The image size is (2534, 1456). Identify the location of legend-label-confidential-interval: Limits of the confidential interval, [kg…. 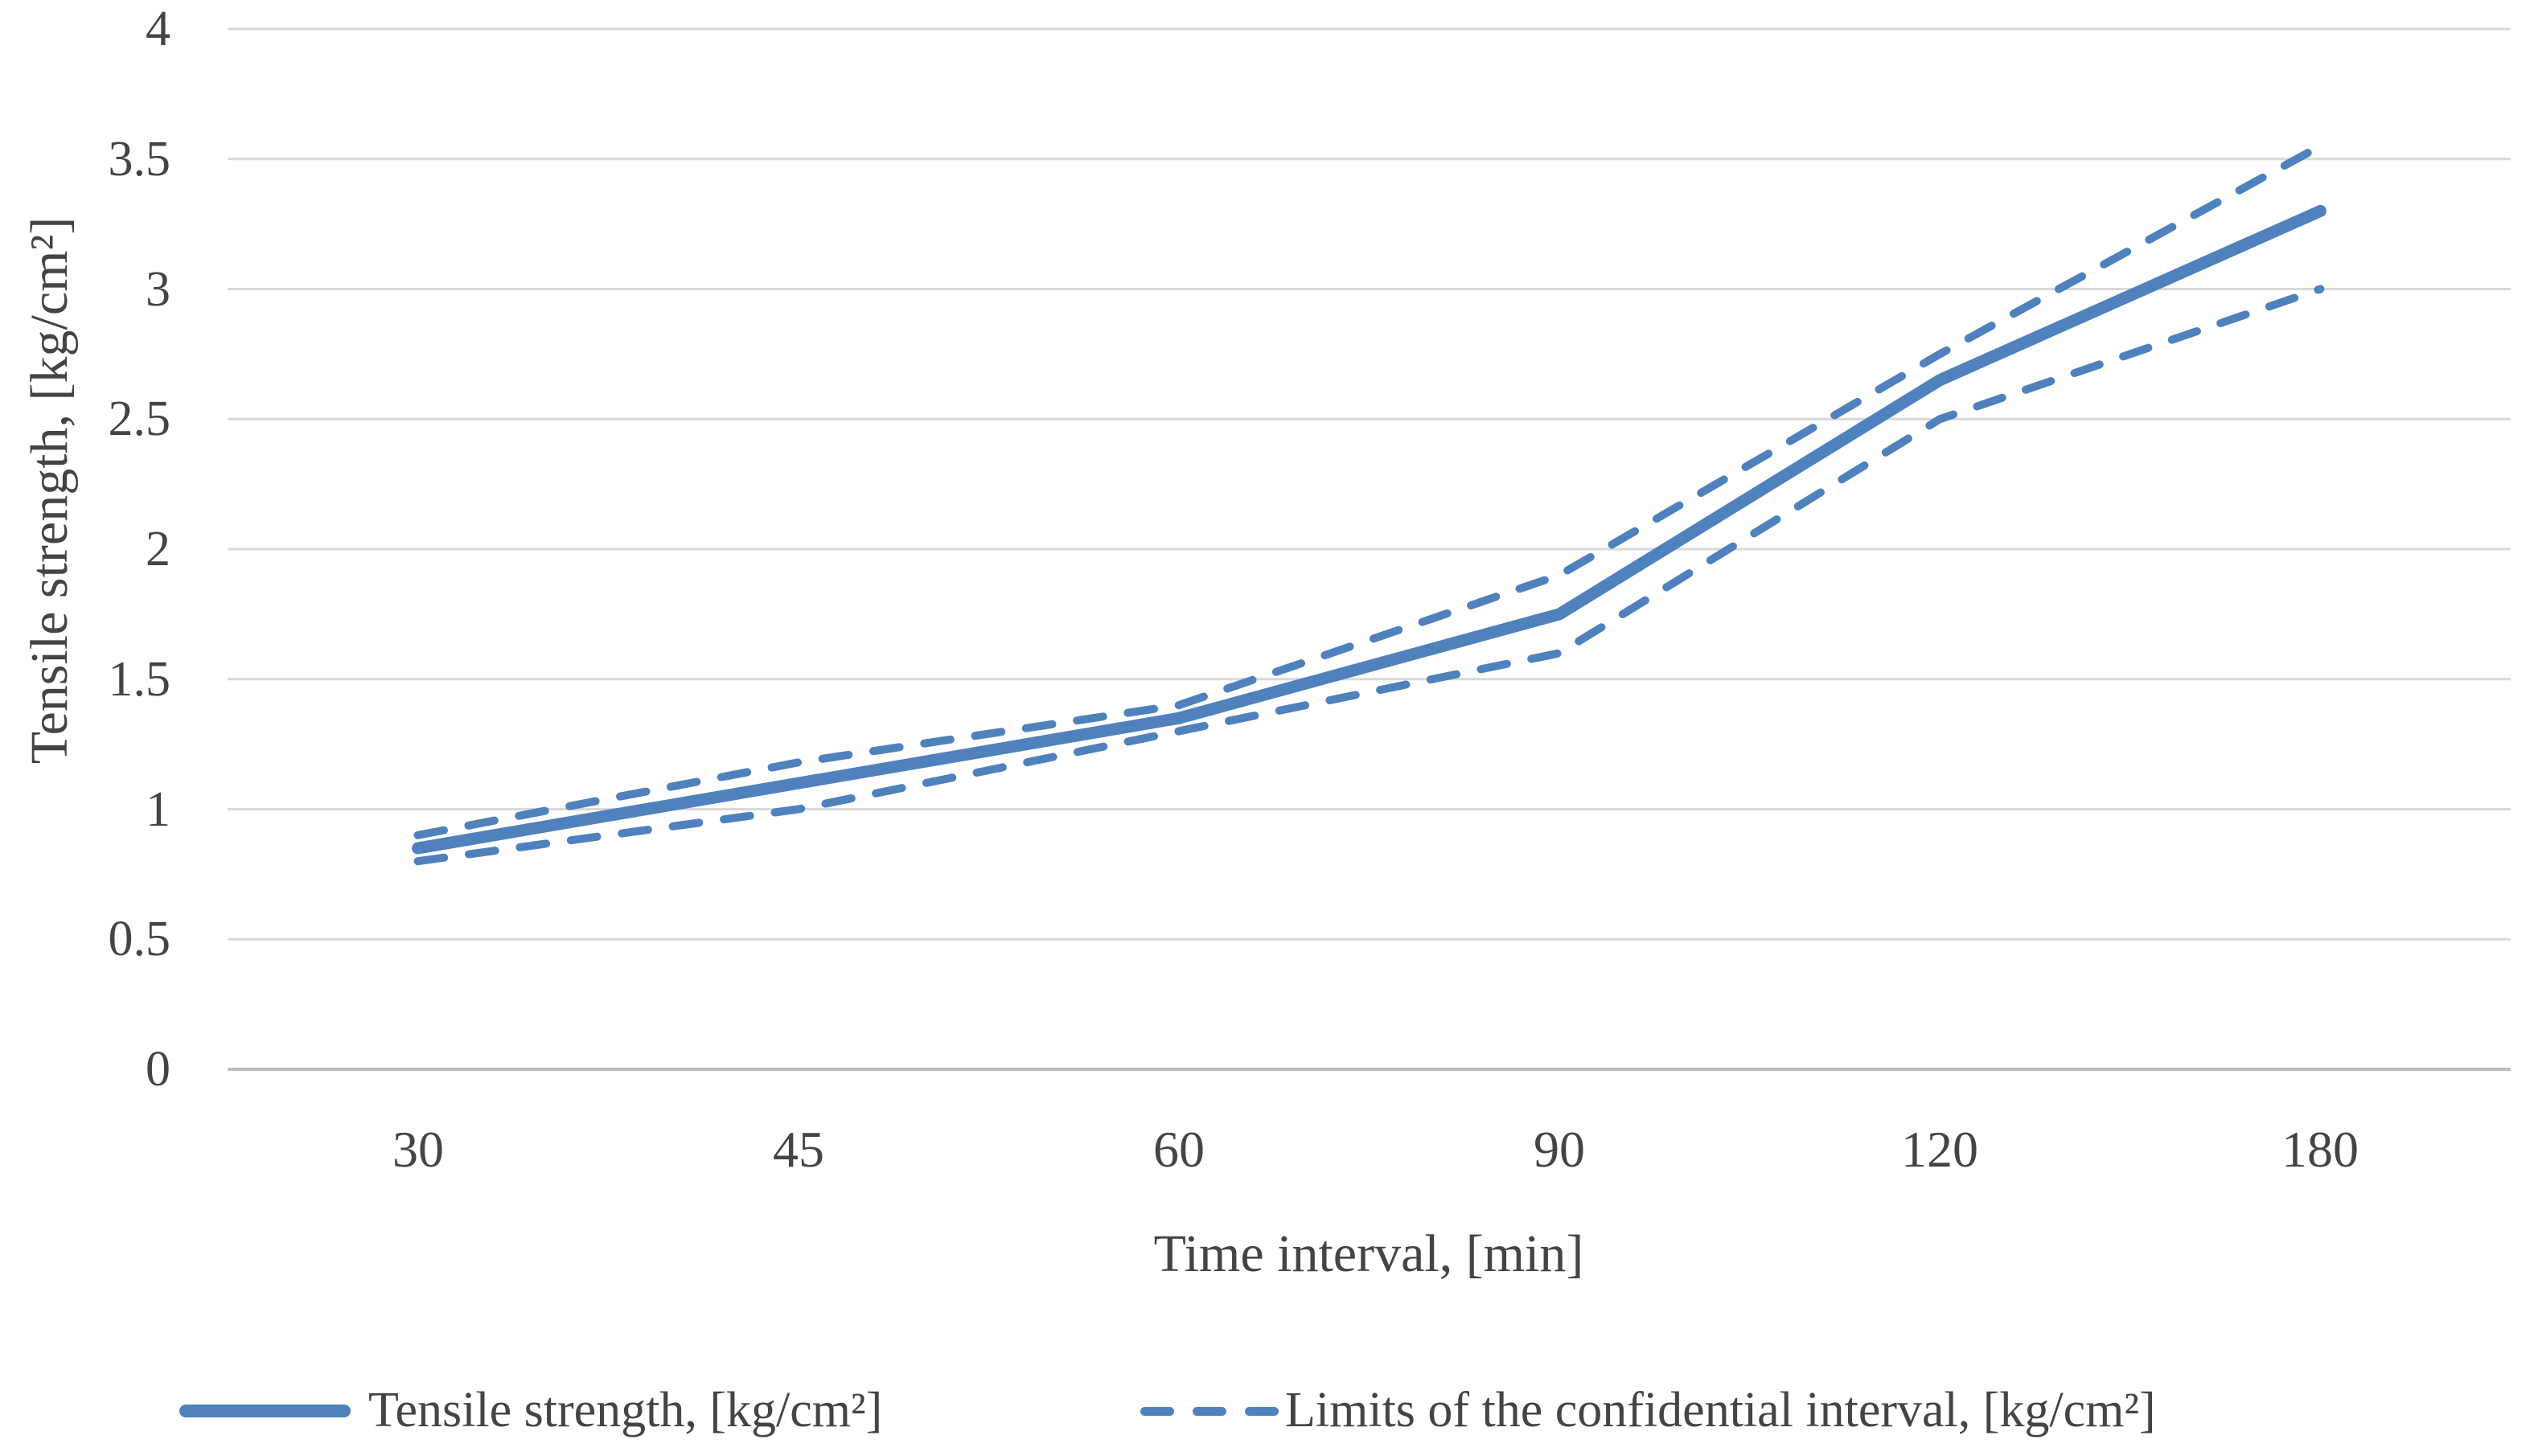
(1720, 1410).